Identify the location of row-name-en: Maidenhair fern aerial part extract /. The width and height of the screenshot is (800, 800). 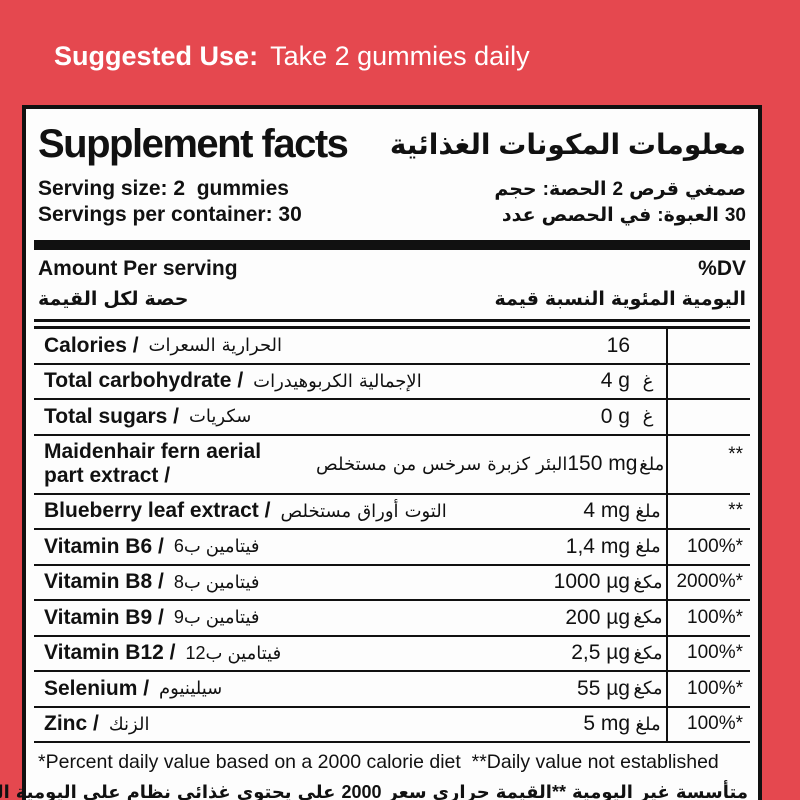
(153, 463).